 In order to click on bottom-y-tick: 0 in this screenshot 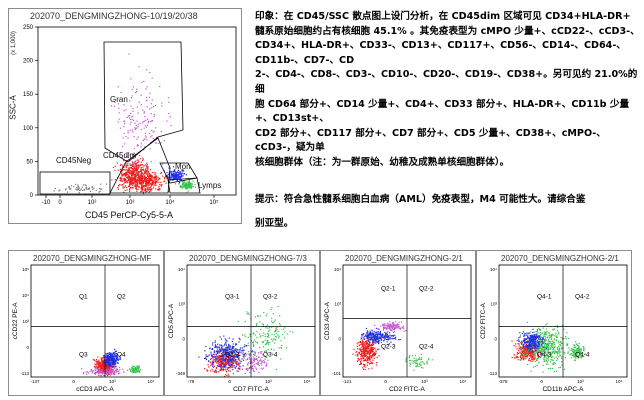, I will do `click(183, 338)`.